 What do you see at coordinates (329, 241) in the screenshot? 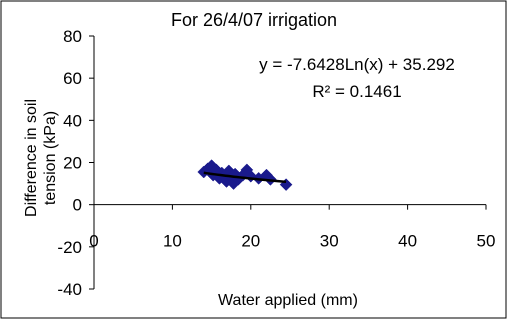
I see `x-tick-label: 30` at bounding box center [329, 241].